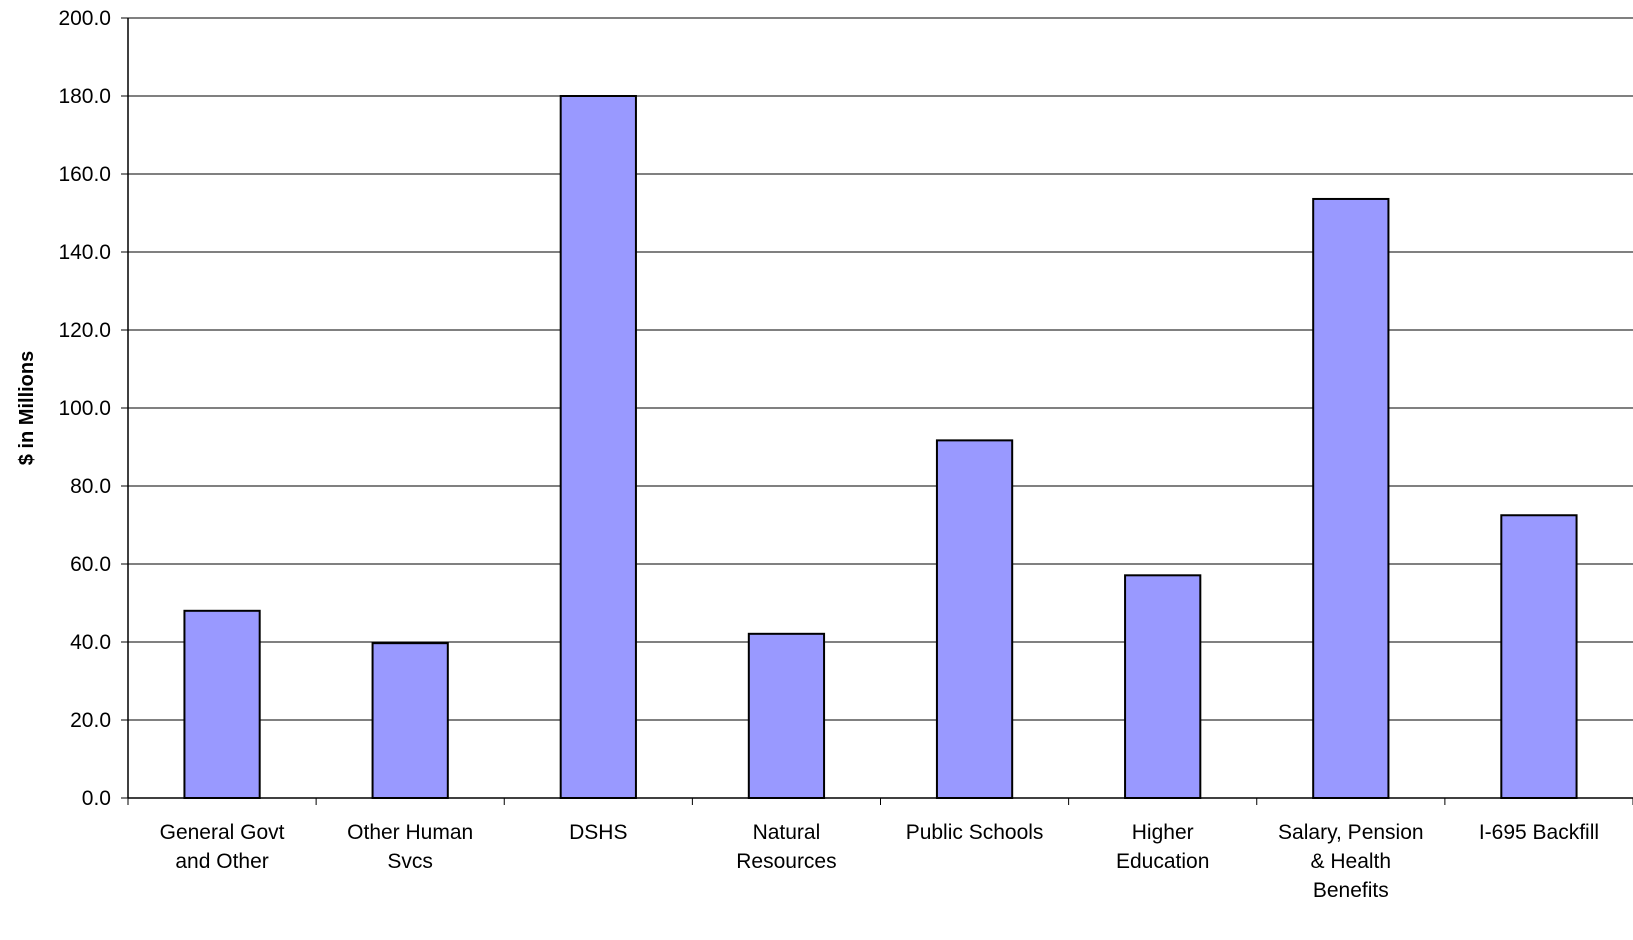 This screenshot has height=940, width=1633. What do you see at coordinates (84, 408) in the screenshot?
I see `y-tick-label: 100.0` at bounding box center [84, 408].